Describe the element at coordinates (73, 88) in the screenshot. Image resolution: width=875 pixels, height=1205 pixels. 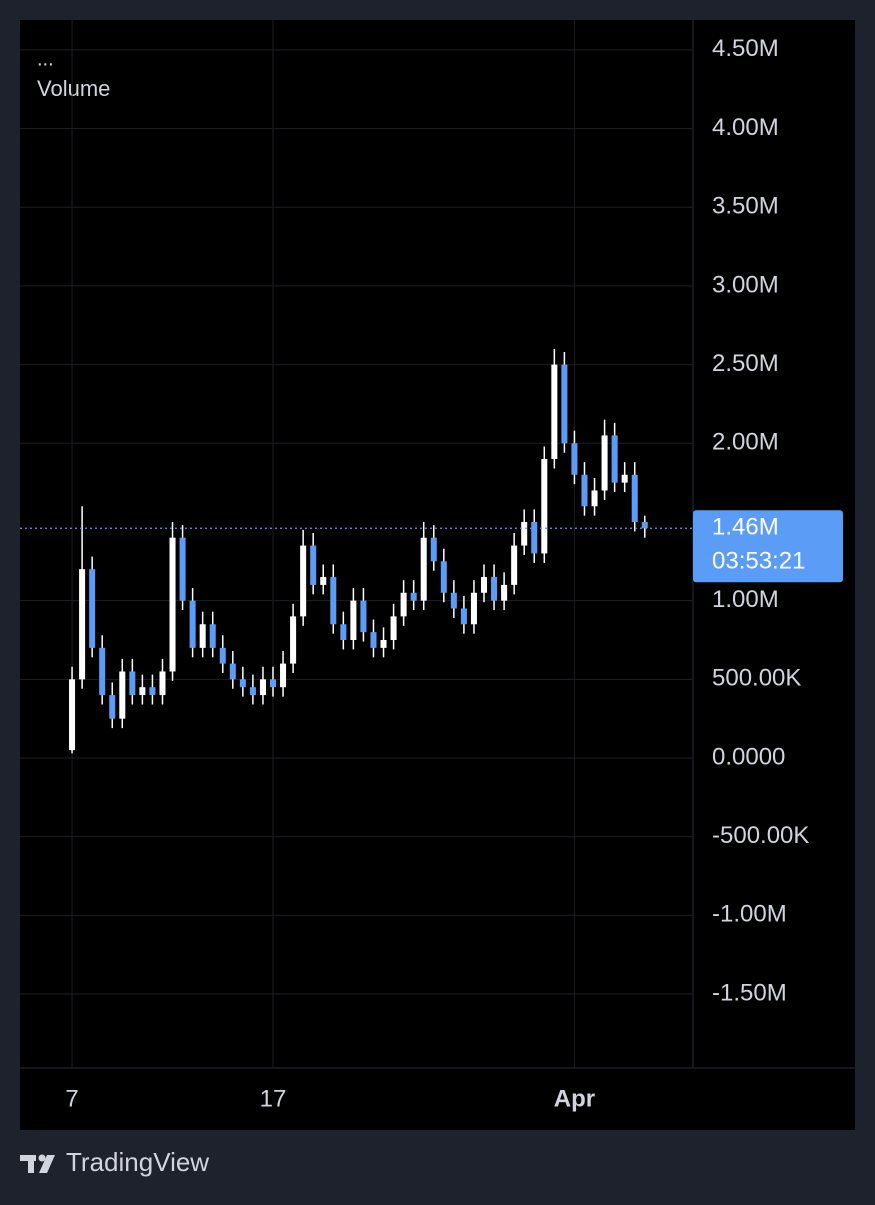
I see `indicator-label: Volume` at that location.